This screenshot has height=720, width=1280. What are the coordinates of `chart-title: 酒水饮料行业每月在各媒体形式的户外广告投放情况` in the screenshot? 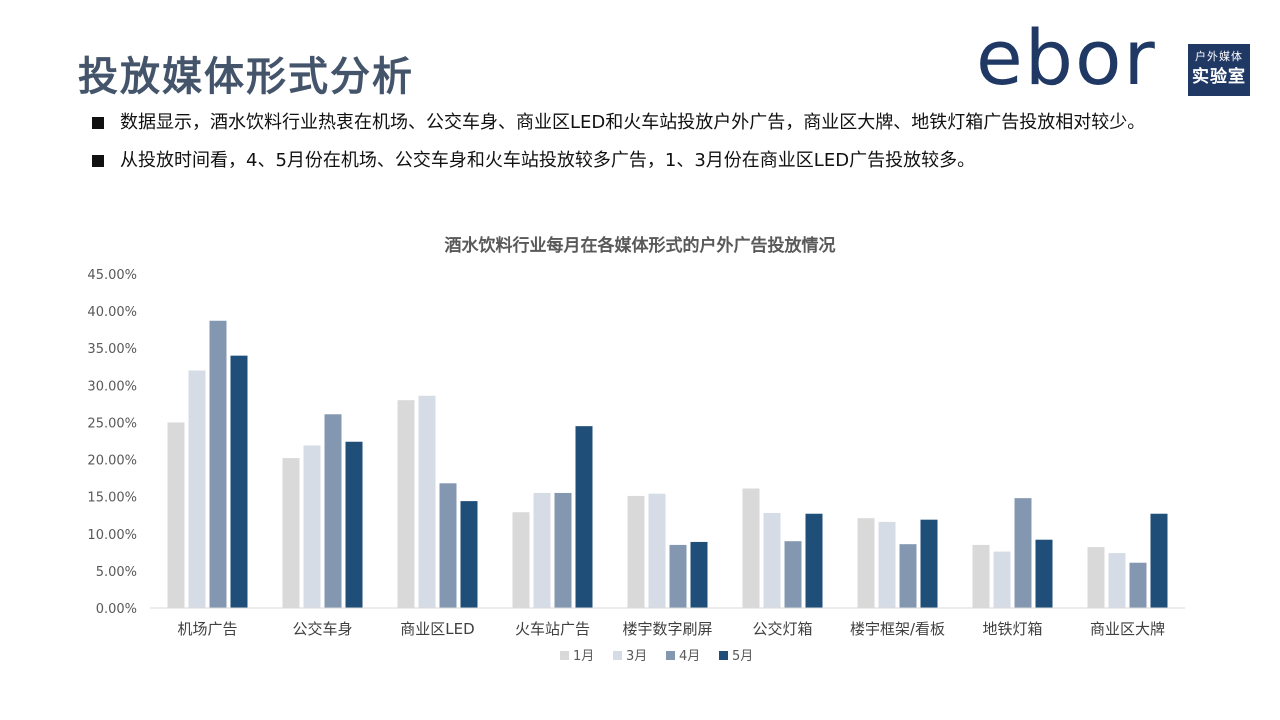 It's located at (640, 245).